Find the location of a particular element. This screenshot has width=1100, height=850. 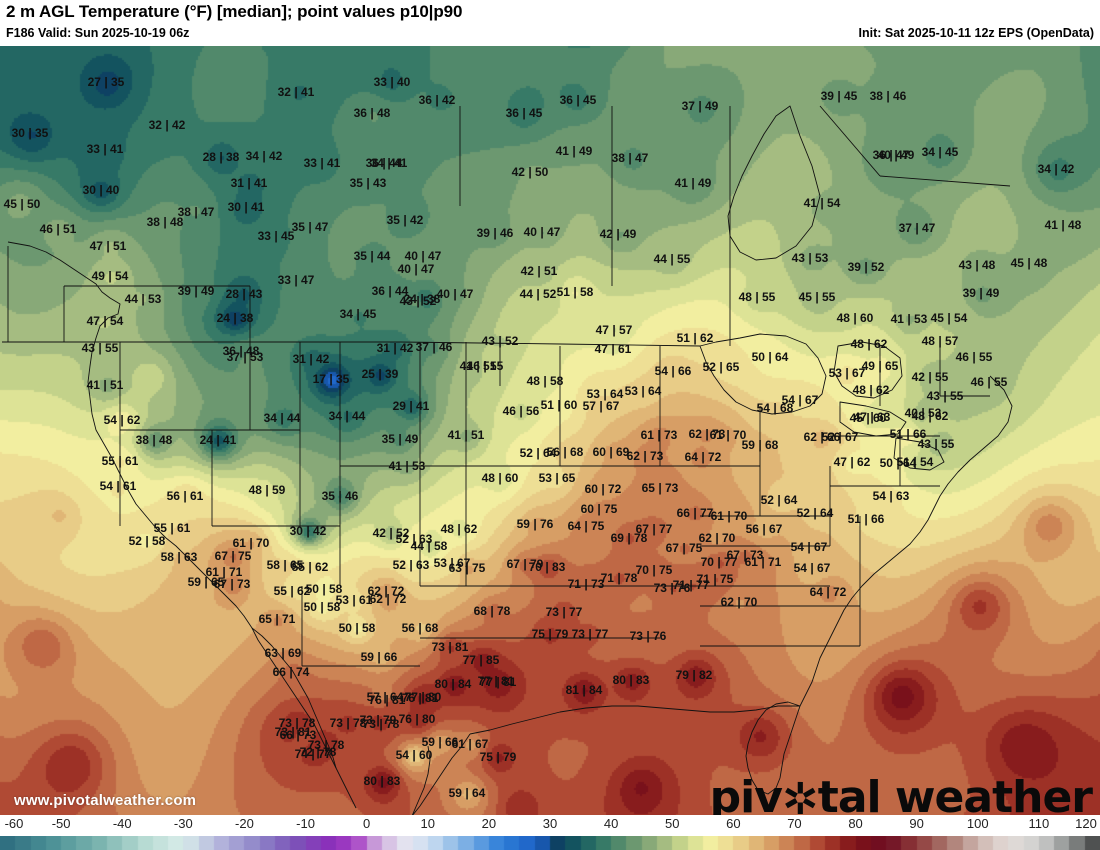

point-value-label: 60 | 75 is located at coordinates (599, 509).